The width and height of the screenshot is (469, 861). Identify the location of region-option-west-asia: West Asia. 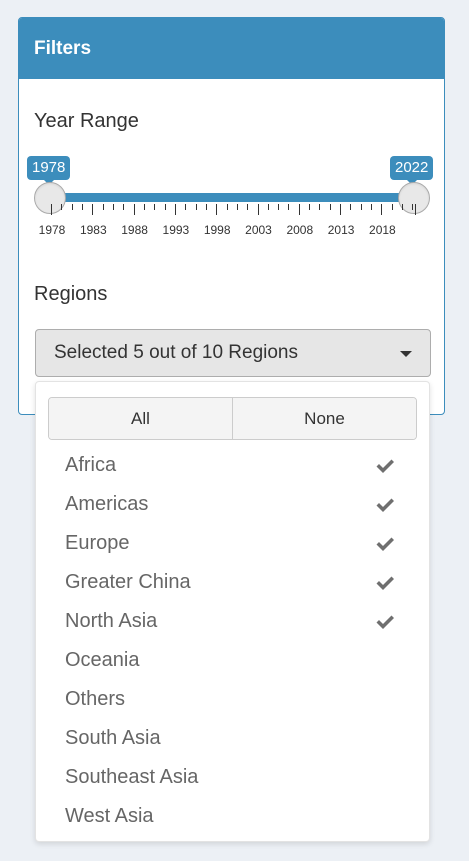
(235, 816).